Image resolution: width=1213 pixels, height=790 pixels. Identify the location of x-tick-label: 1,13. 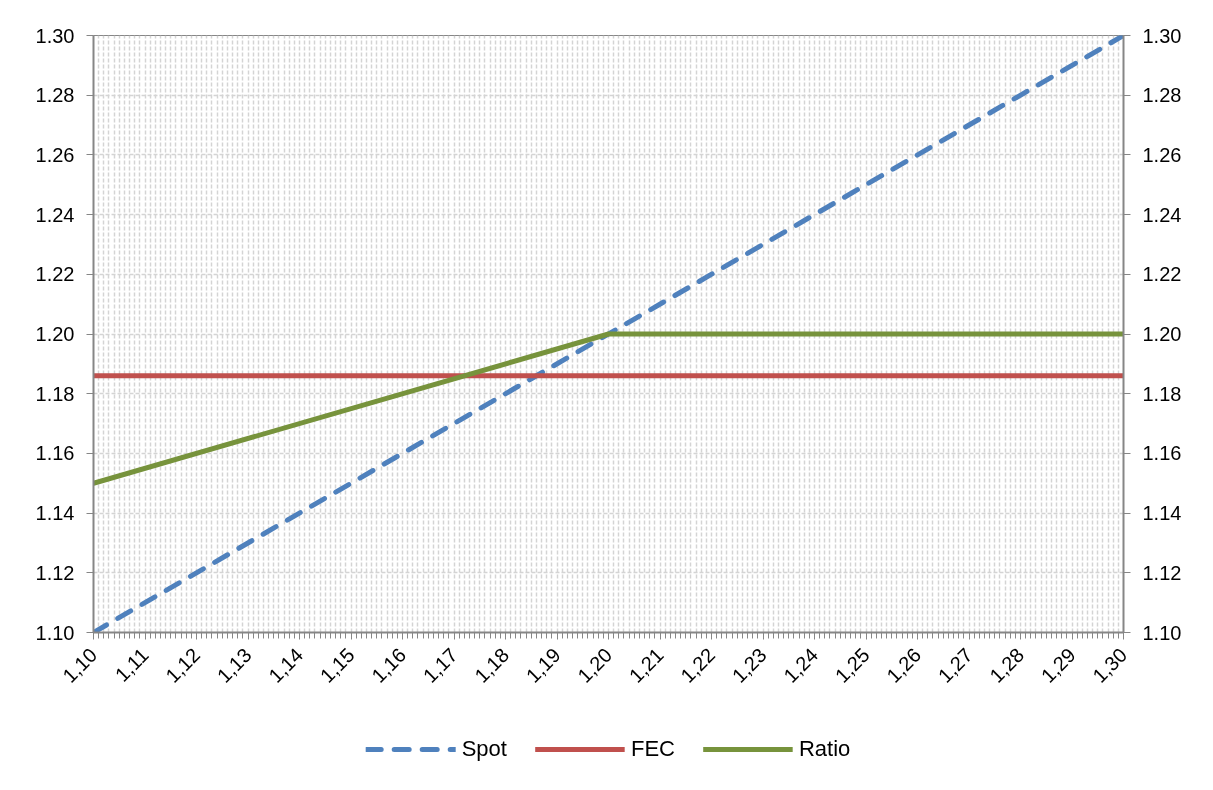
(234, 665).